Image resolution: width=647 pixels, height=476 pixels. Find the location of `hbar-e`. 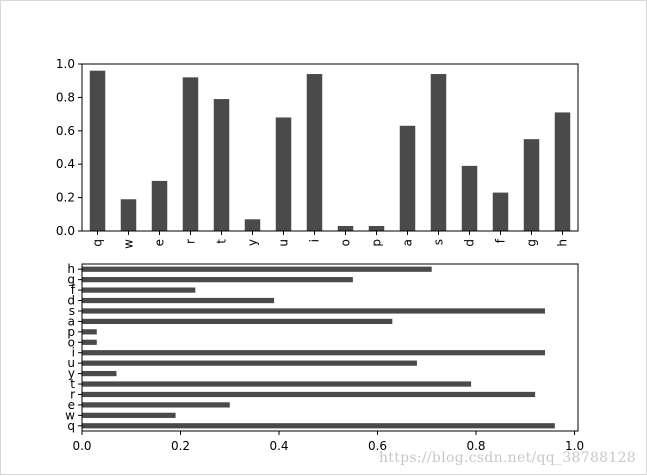

hbar-e is located at coordinates (156, 405).